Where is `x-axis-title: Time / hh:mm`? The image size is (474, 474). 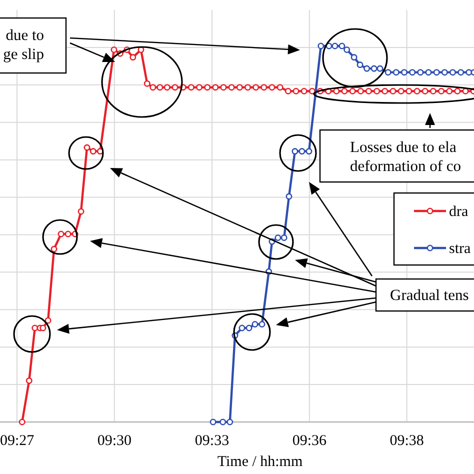
x-axis-title: Time / hh:mm is located at coordinates (260, 462).